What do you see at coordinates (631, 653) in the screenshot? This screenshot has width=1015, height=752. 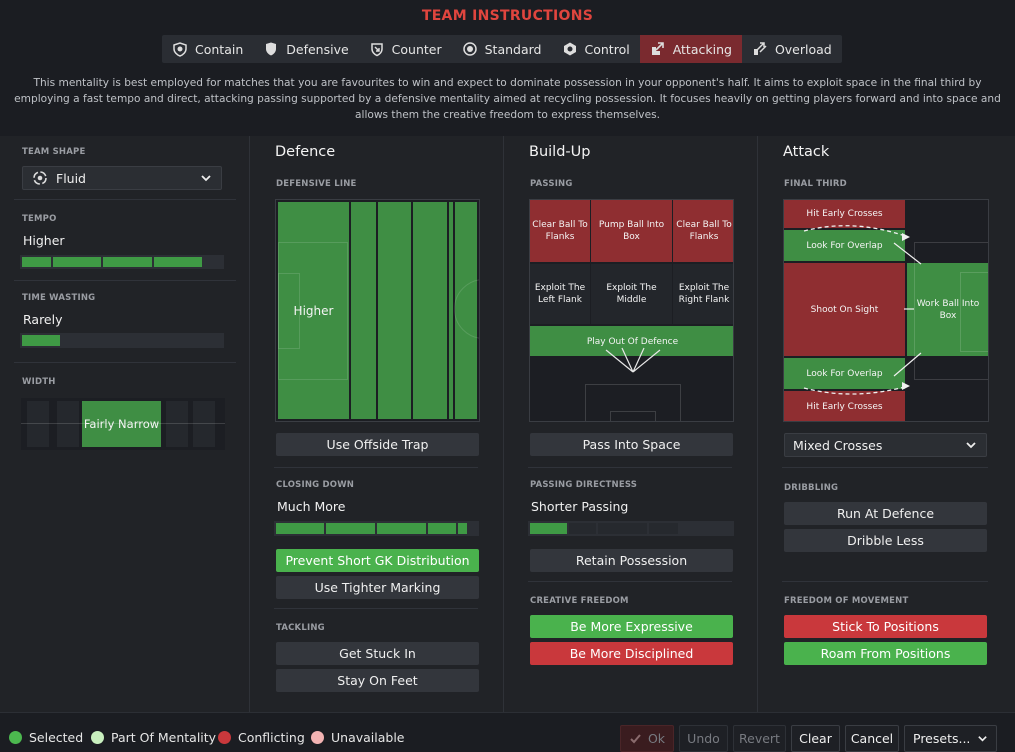 I see `be-more-disciplined-button: Be More Disciplined` at bounding box center [631, 653].